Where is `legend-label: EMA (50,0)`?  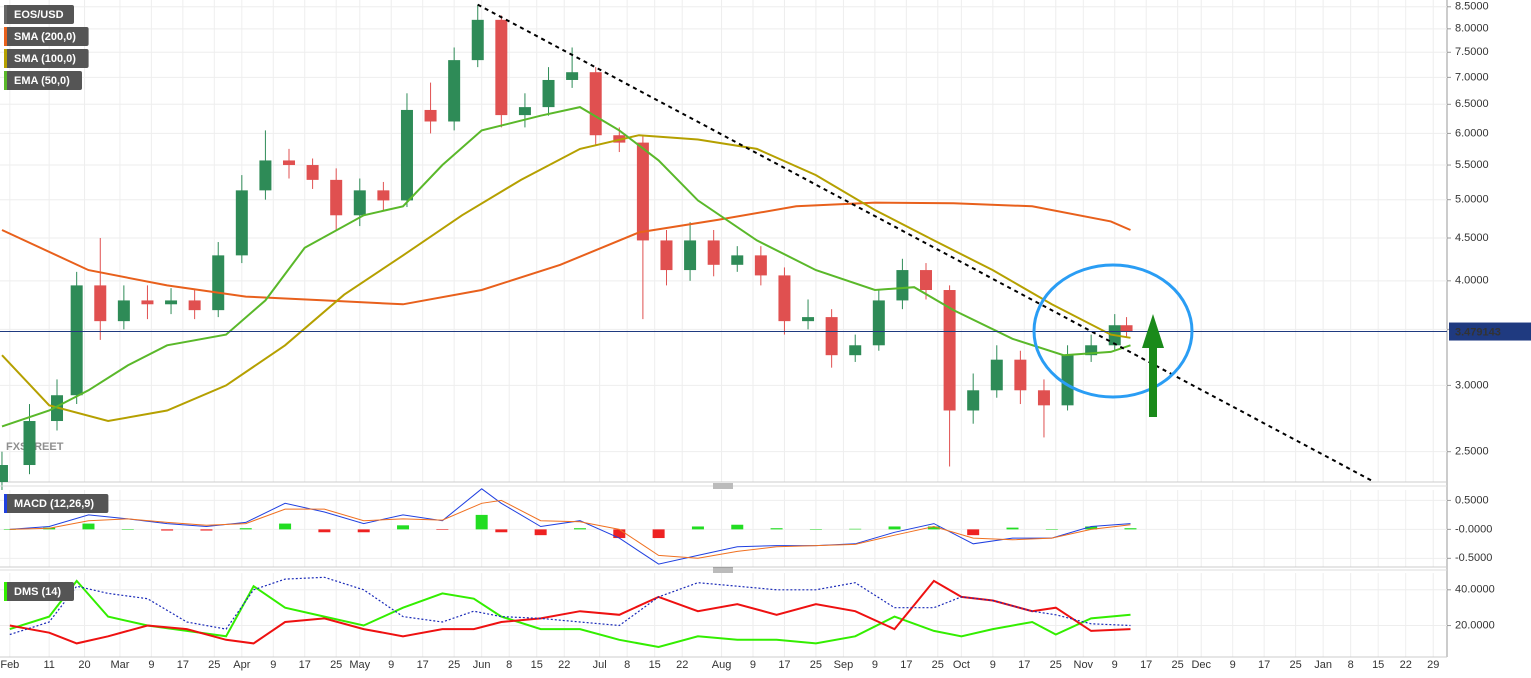 legend-label: EMA (50,0) is located at coordinates (42, 81).